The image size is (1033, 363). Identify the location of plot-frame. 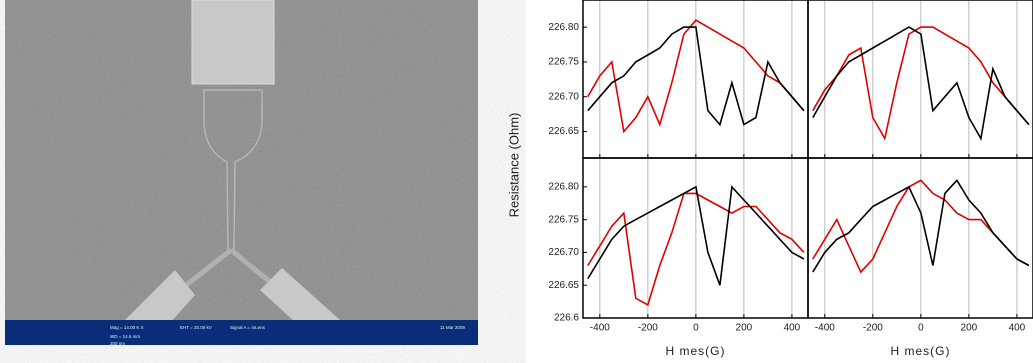
(920, 238).